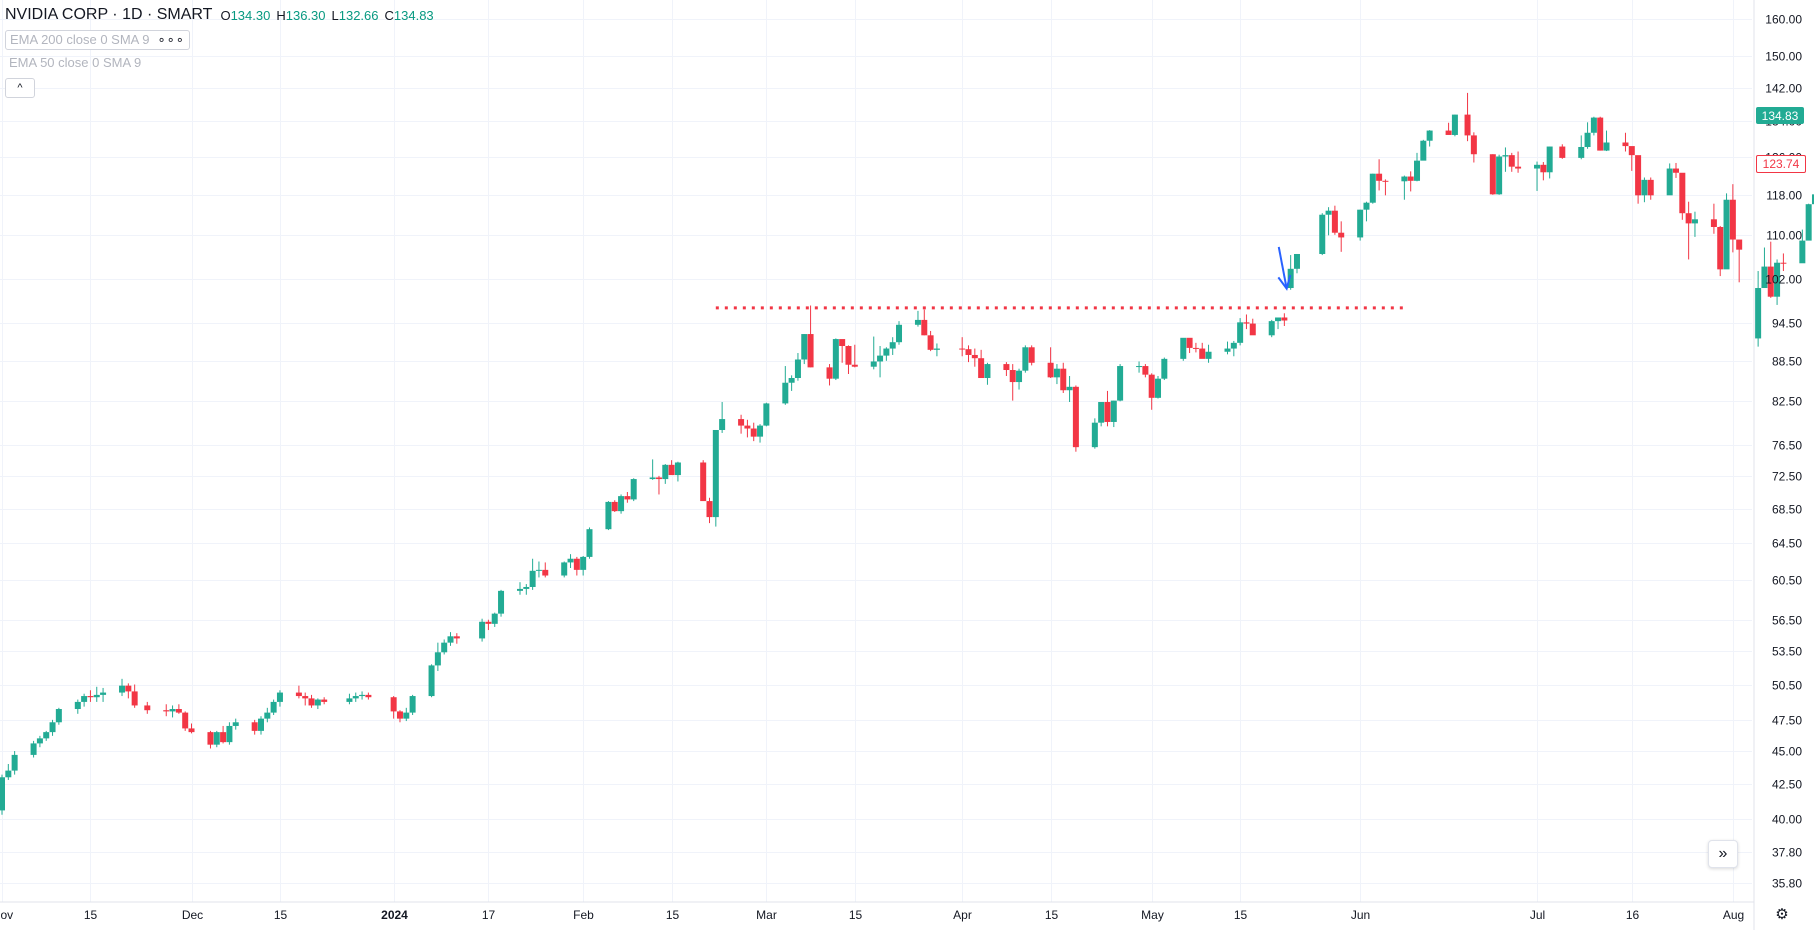 The height and width of the screenshot is (930, 1814). I want to click on ohlc-close-key: C, so click(389, 15).